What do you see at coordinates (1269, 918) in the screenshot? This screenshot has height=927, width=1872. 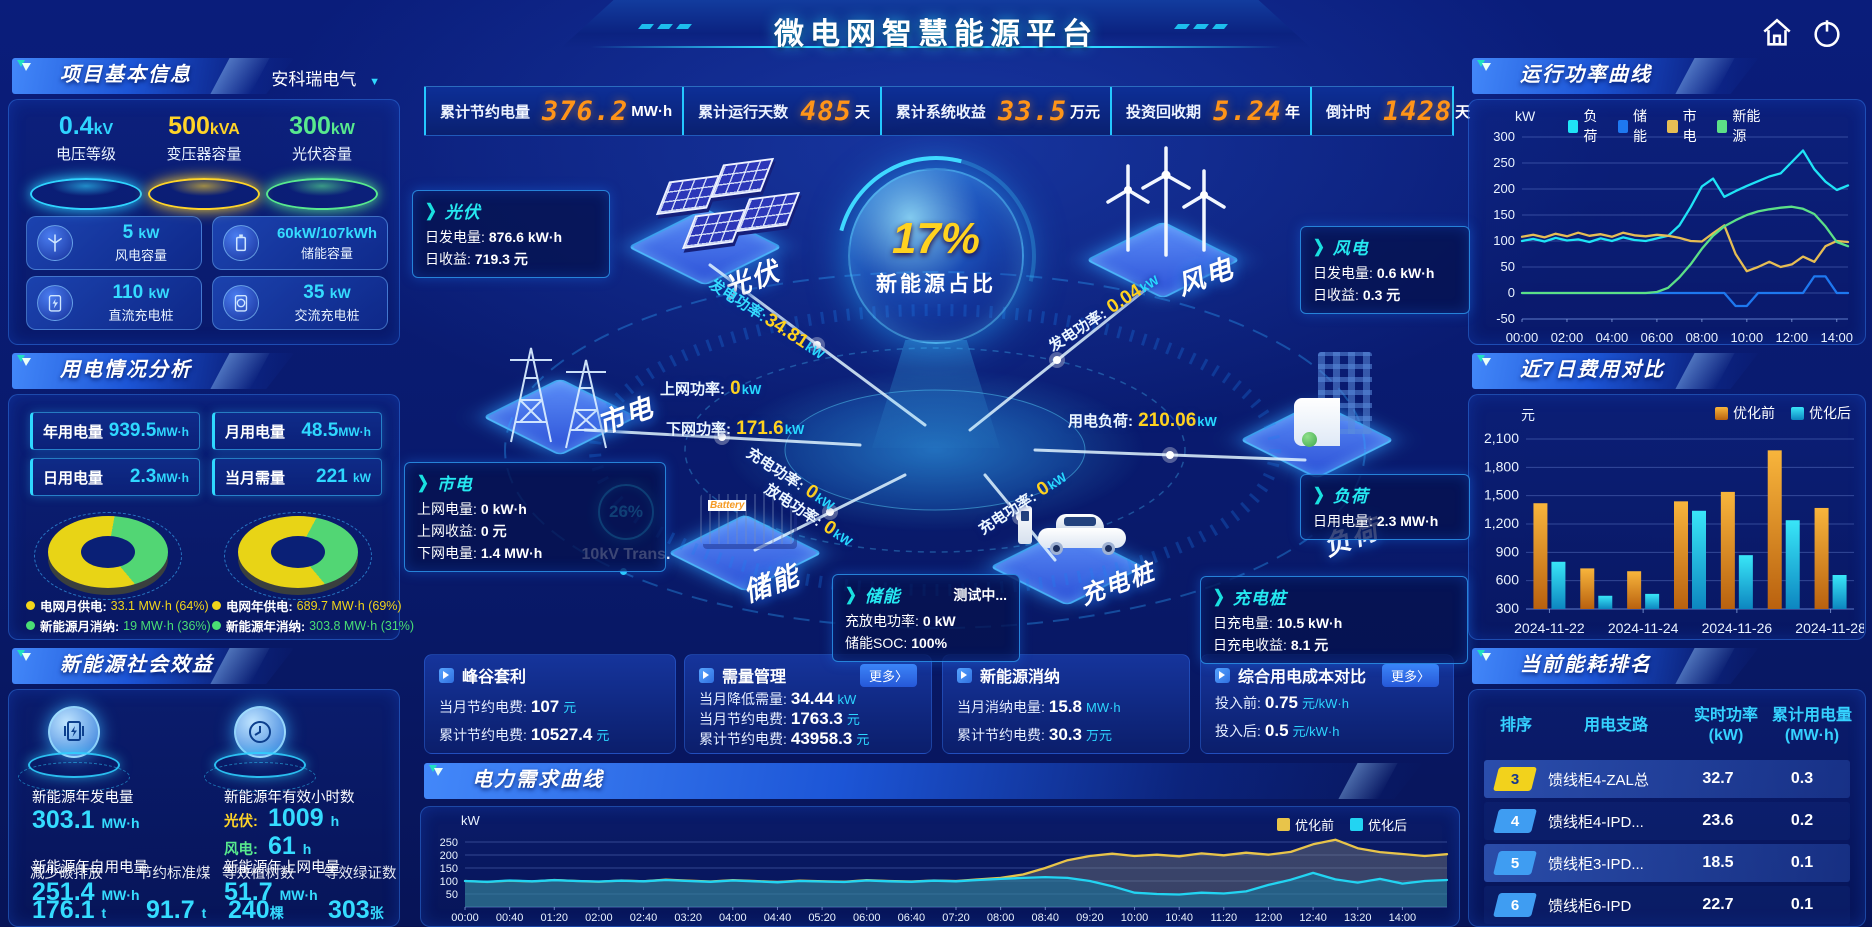 I see `axis-tick-label: 12:00` at bounding box center [1269, 918].